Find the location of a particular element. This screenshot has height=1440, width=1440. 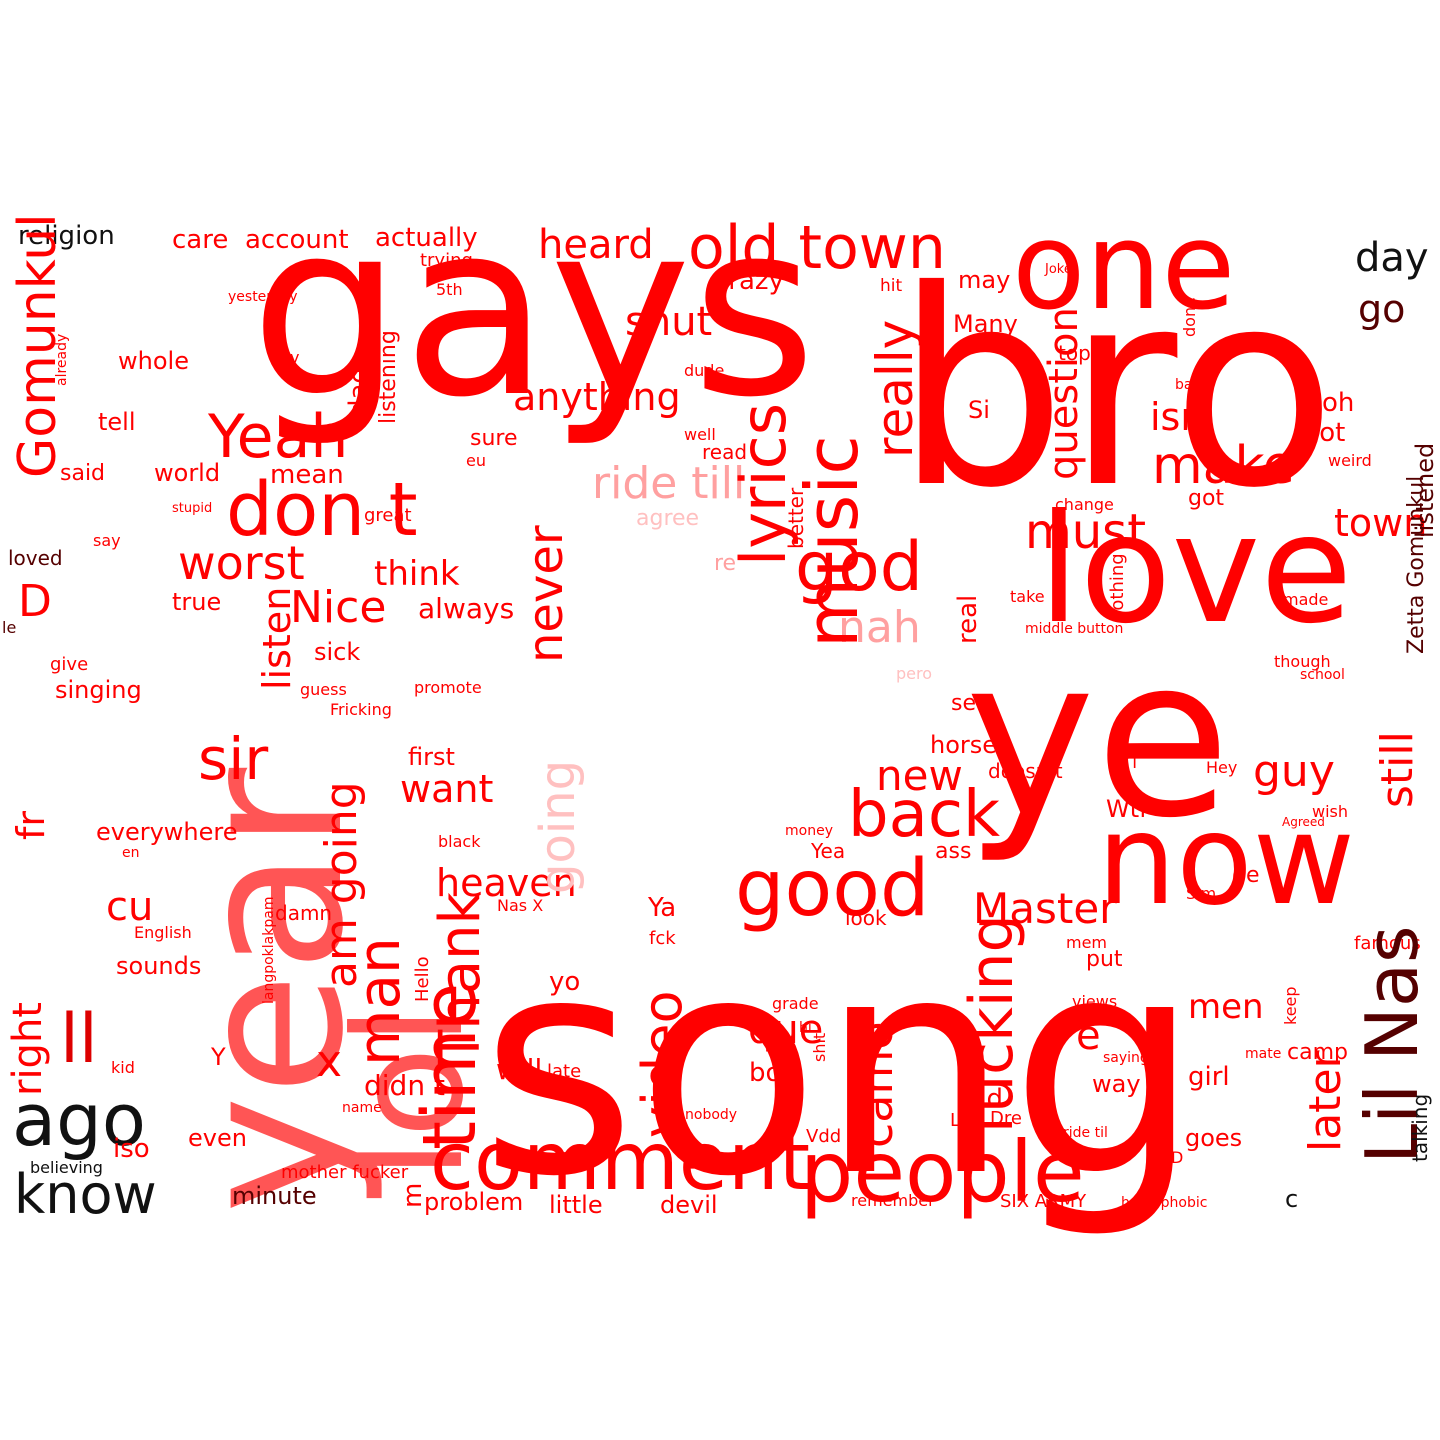

word-nice: Nice is located at coordinates (338, 607).